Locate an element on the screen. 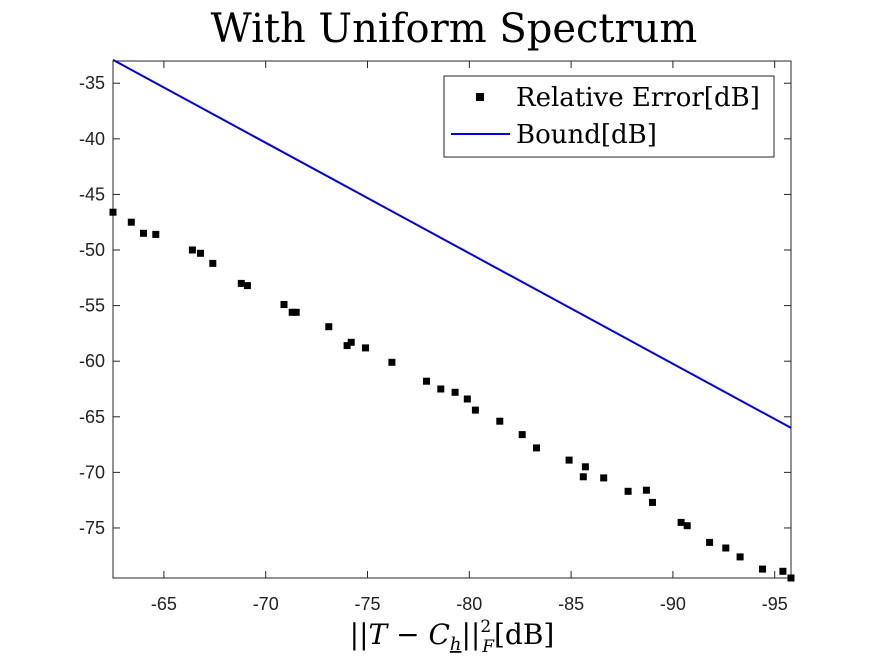 This screenshot has height=656, width=875. legend-marker-relative-error is located at coordinates (480, 97).